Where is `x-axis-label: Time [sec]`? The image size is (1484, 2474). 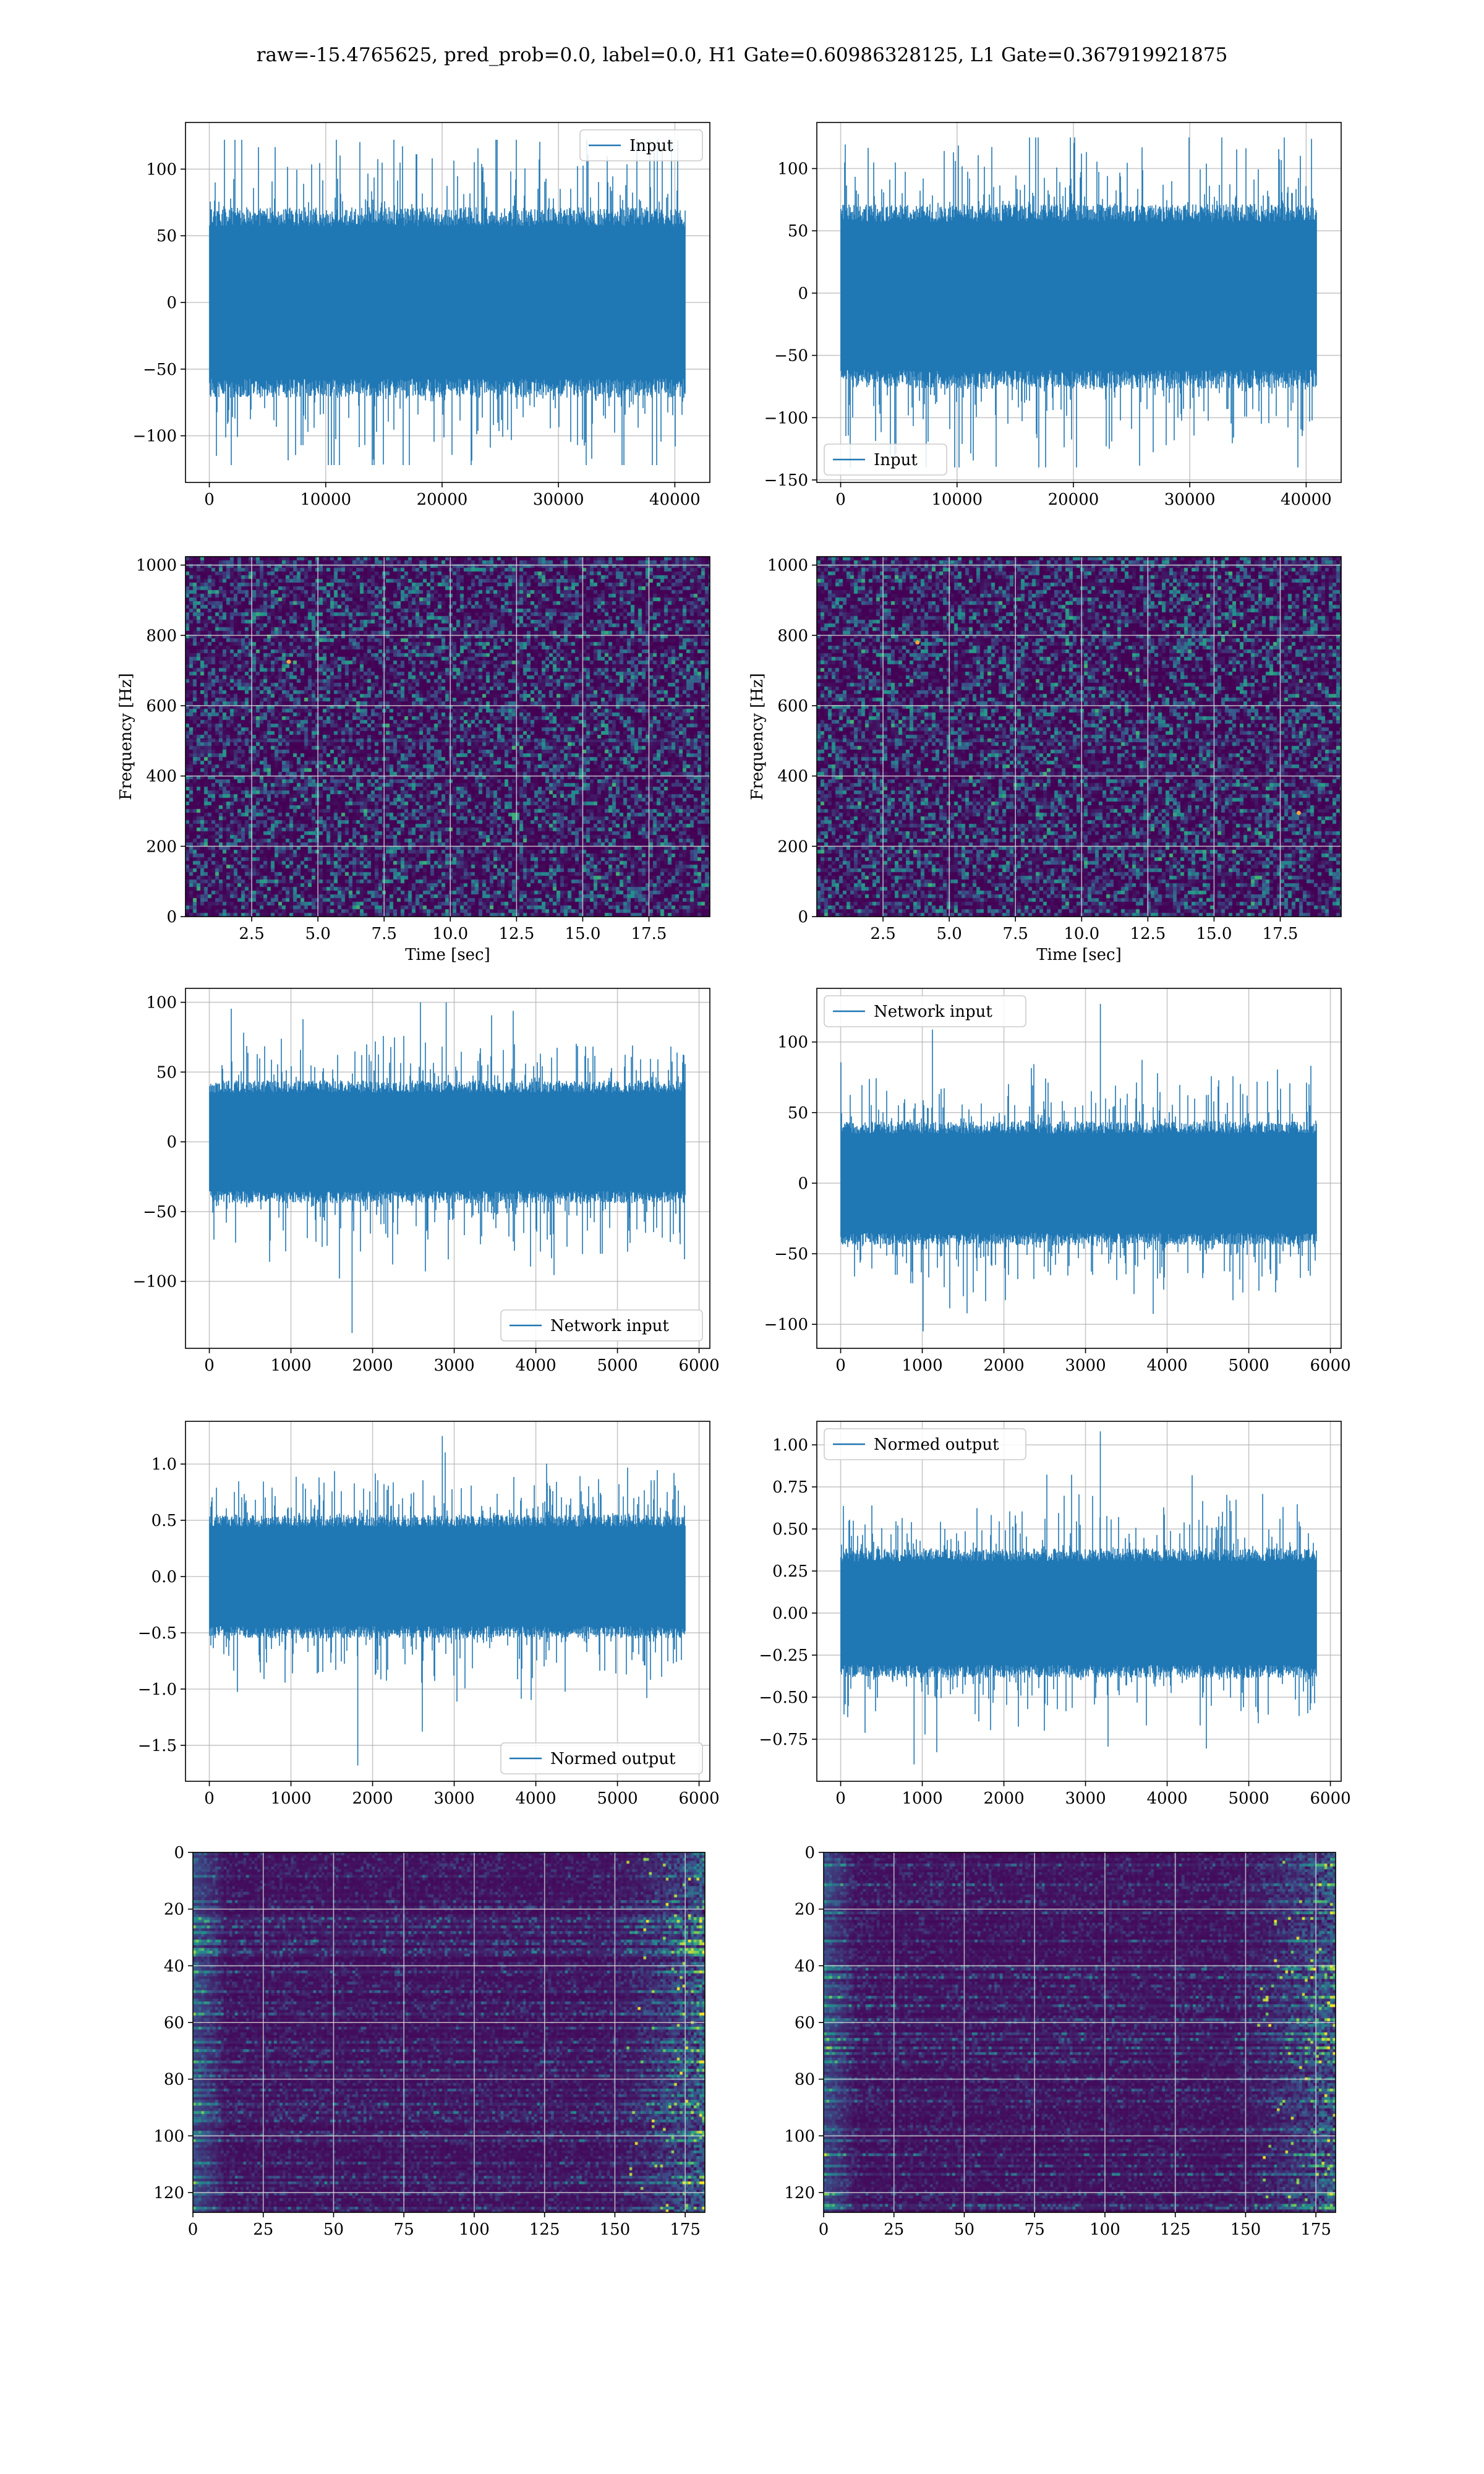 x-axis-label: Time [sec] is located at coordinates (447, 955).